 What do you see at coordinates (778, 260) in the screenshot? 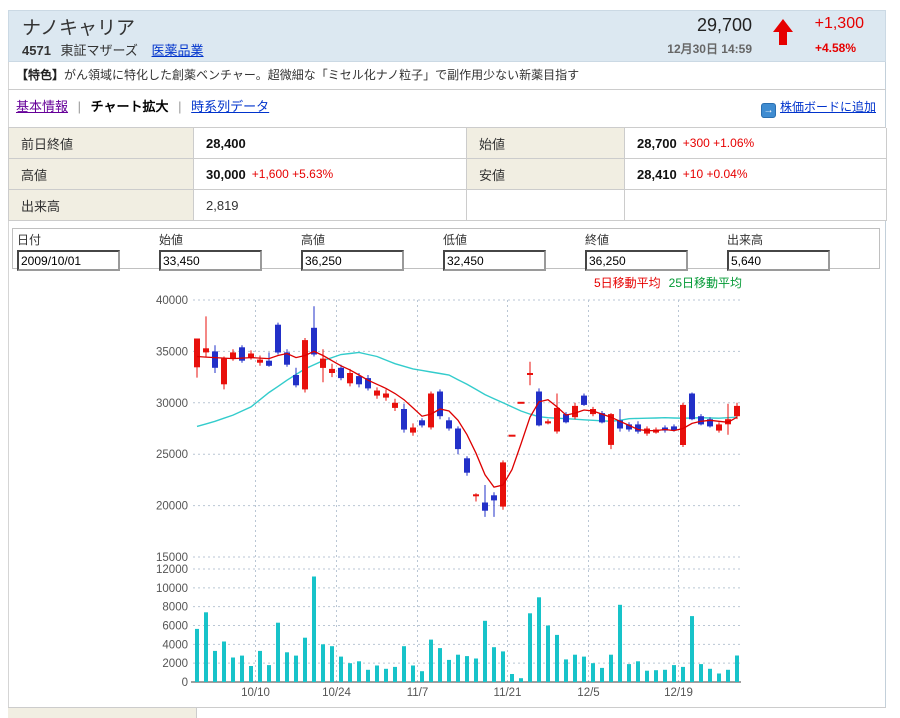
I see `form-input-出来高` at bounding box center [778, 260].